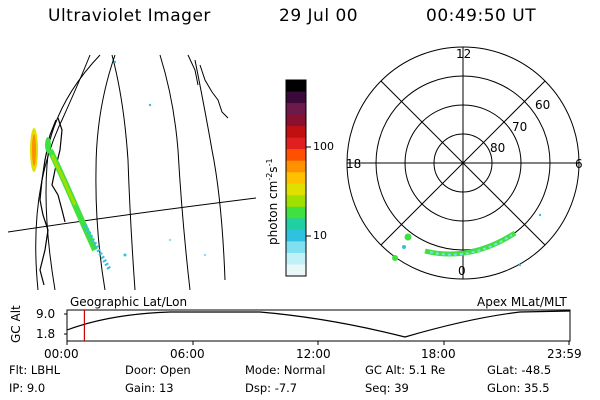 The height and width of the screenshot is (400, 600). What do you see at coordinates (543, 105) in the screenshot?
I see `mlat-label-60: 60` at bounding box center [543, 105].